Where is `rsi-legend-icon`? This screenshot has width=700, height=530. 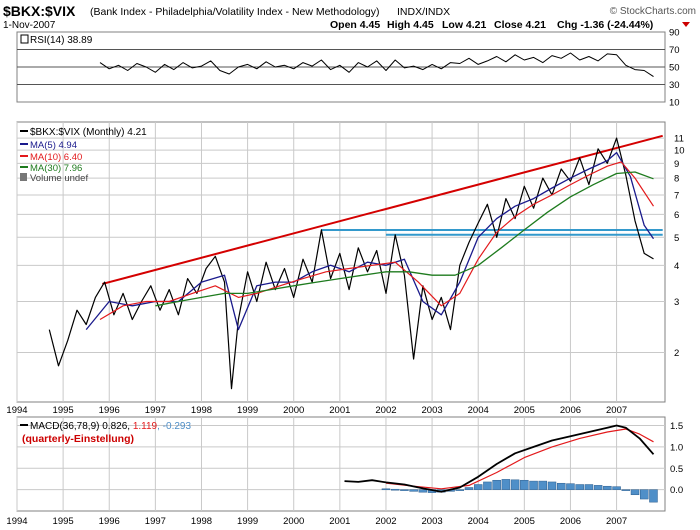 rsi-legend-icon is located at coordinates (24, 39).